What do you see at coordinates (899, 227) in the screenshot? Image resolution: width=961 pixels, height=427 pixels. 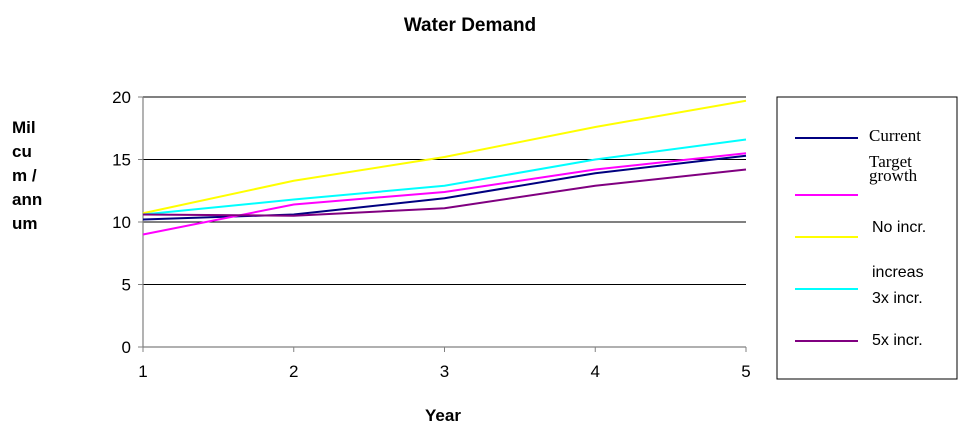 I see `legend-label: No incr.` at bounding box center [899, 227].